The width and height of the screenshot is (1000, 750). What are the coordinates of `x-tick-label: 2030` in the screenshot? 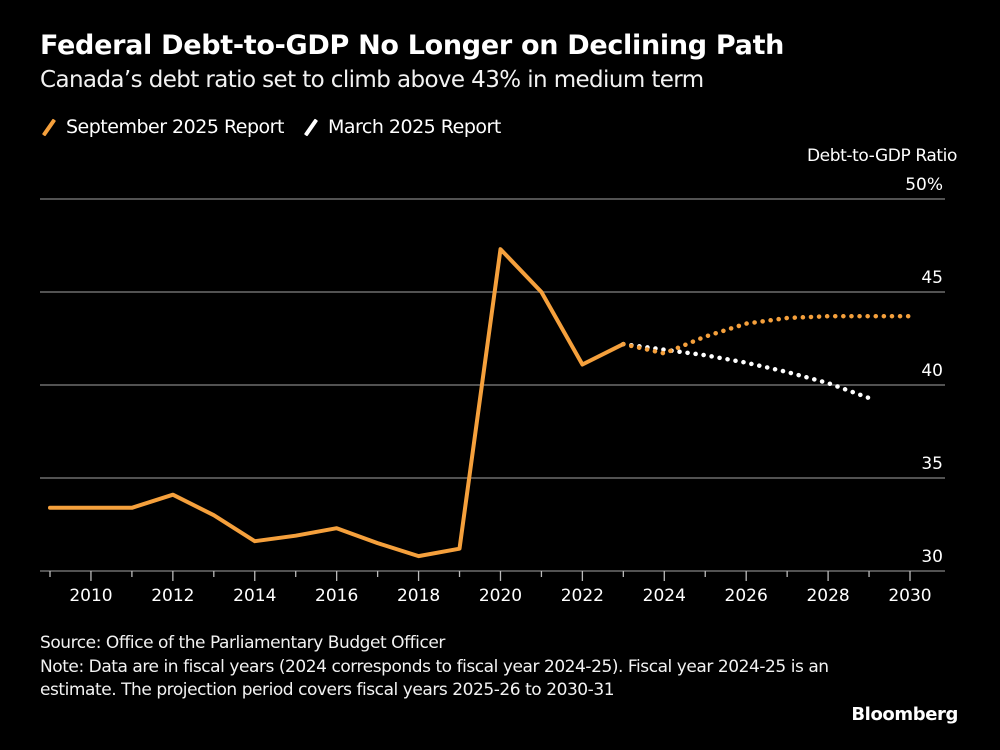 It's located at (909, 596).